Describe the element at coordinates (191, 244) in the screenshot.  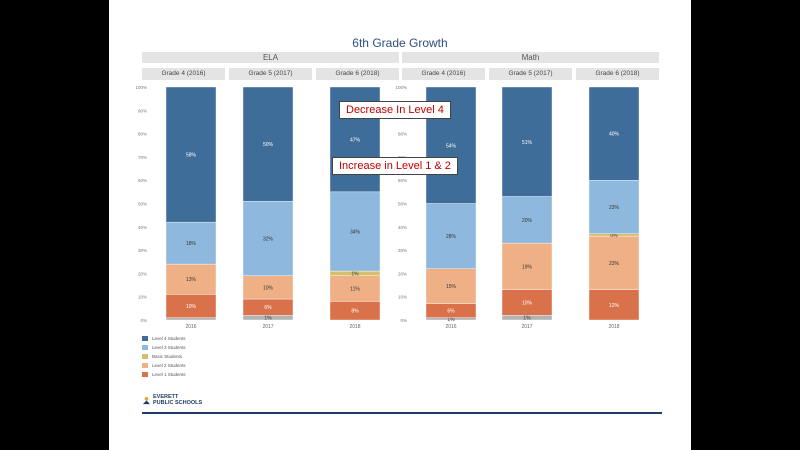
I see `data-label: 18%` at that location.